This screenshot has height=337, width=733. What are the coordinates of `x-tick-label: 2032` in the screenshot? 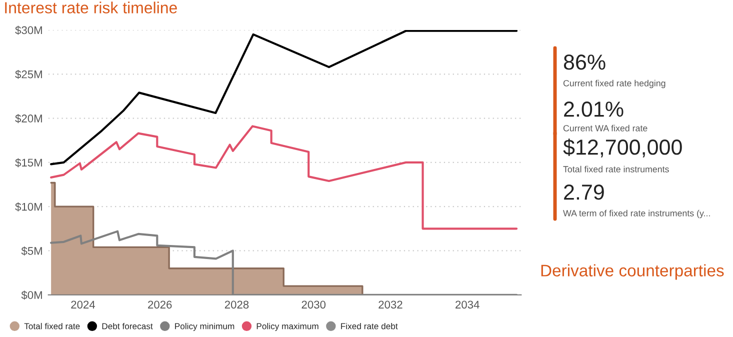 It's located at (390, 304).